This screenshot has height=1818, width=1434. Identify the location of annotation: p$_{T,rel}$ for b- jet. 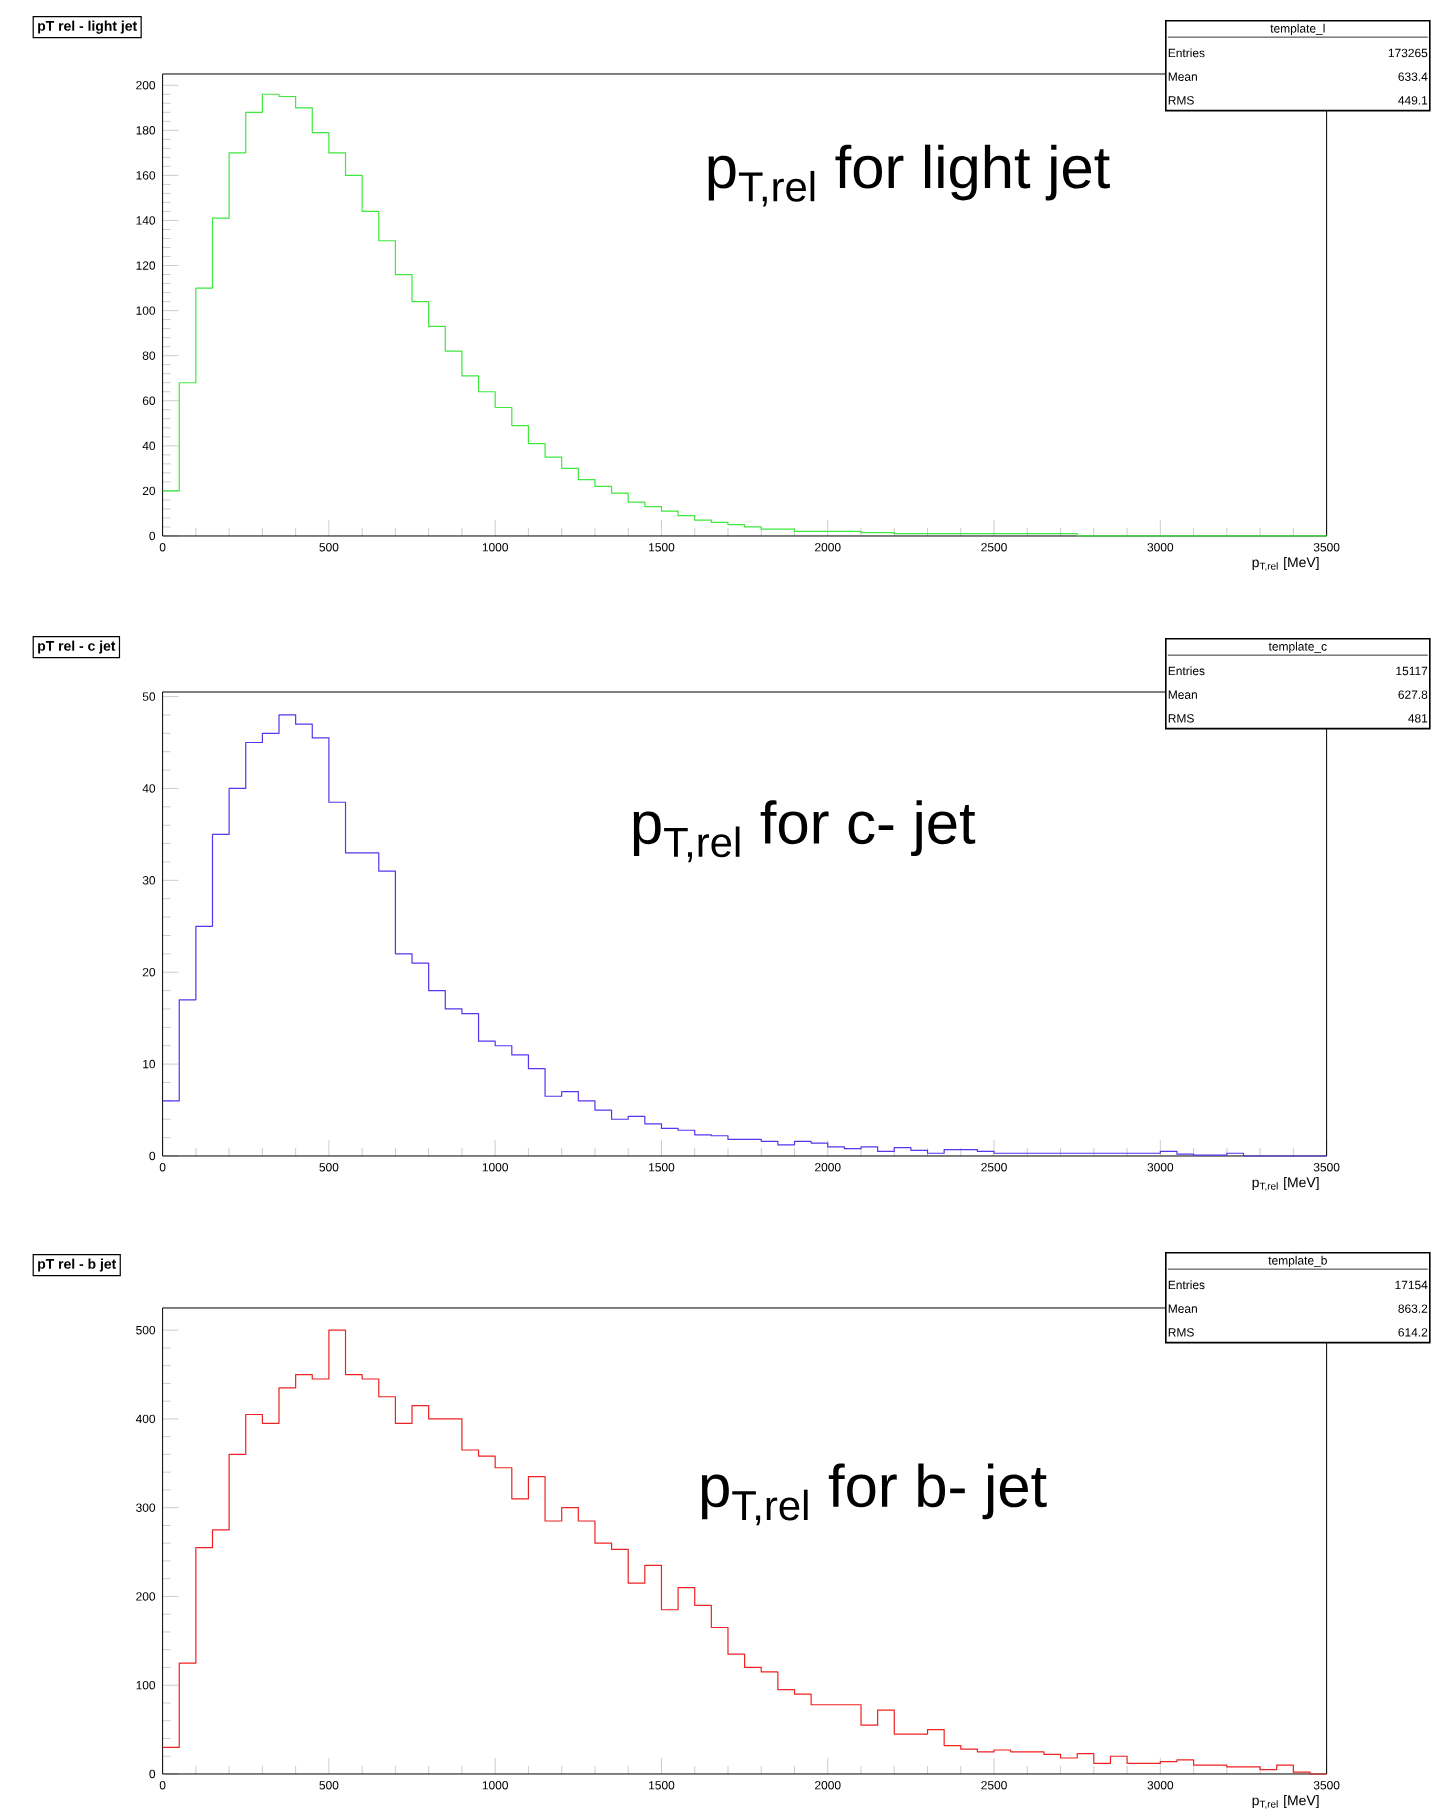
(874, 1494).